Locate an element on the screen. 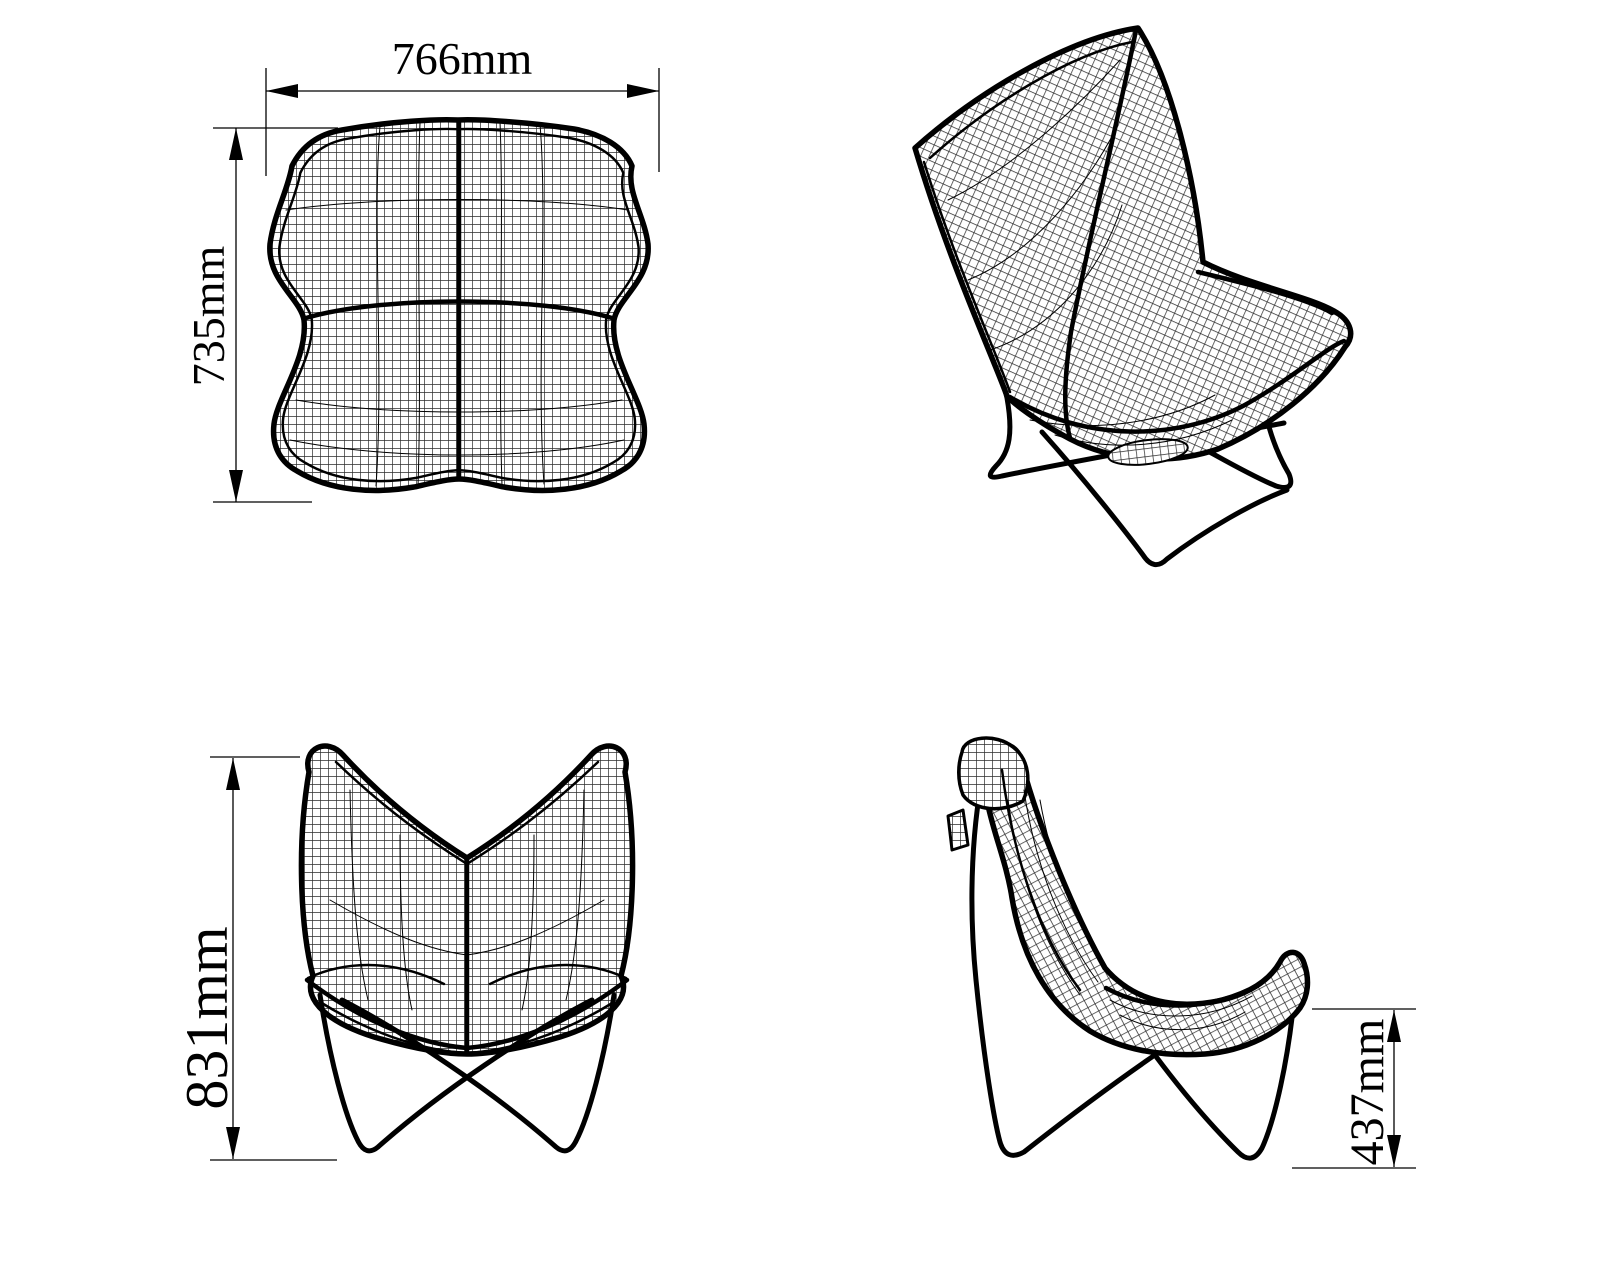 This screenshot has height=1280, width=1600. top-view is located at coordinates (459, 305).